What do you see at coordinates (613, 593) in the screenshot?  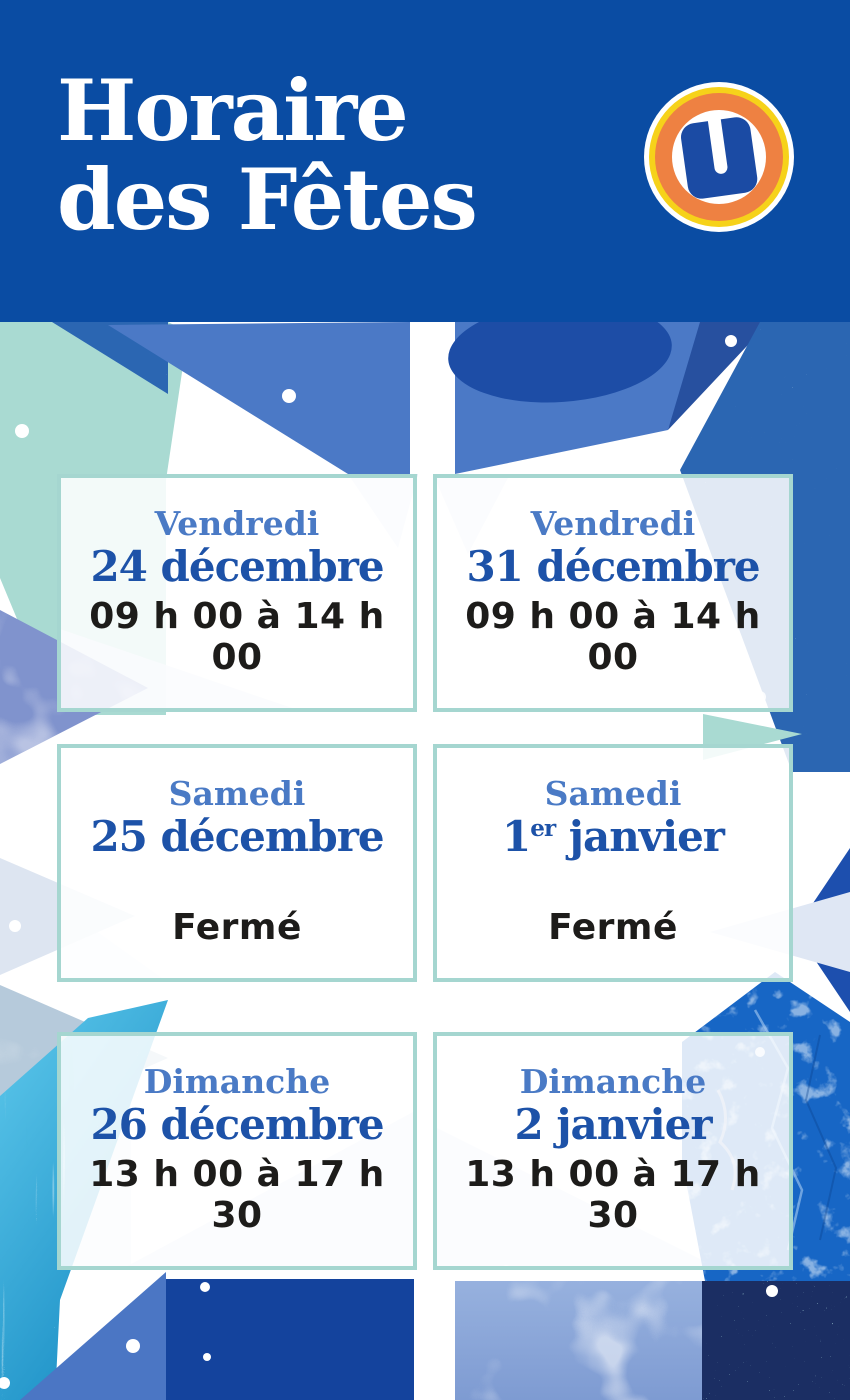 I see `schedule-card-vendredi-31-decembre: Vendredi 31 décembre 09 h 00 à 14 h 00` at bounding box center [613, 593].